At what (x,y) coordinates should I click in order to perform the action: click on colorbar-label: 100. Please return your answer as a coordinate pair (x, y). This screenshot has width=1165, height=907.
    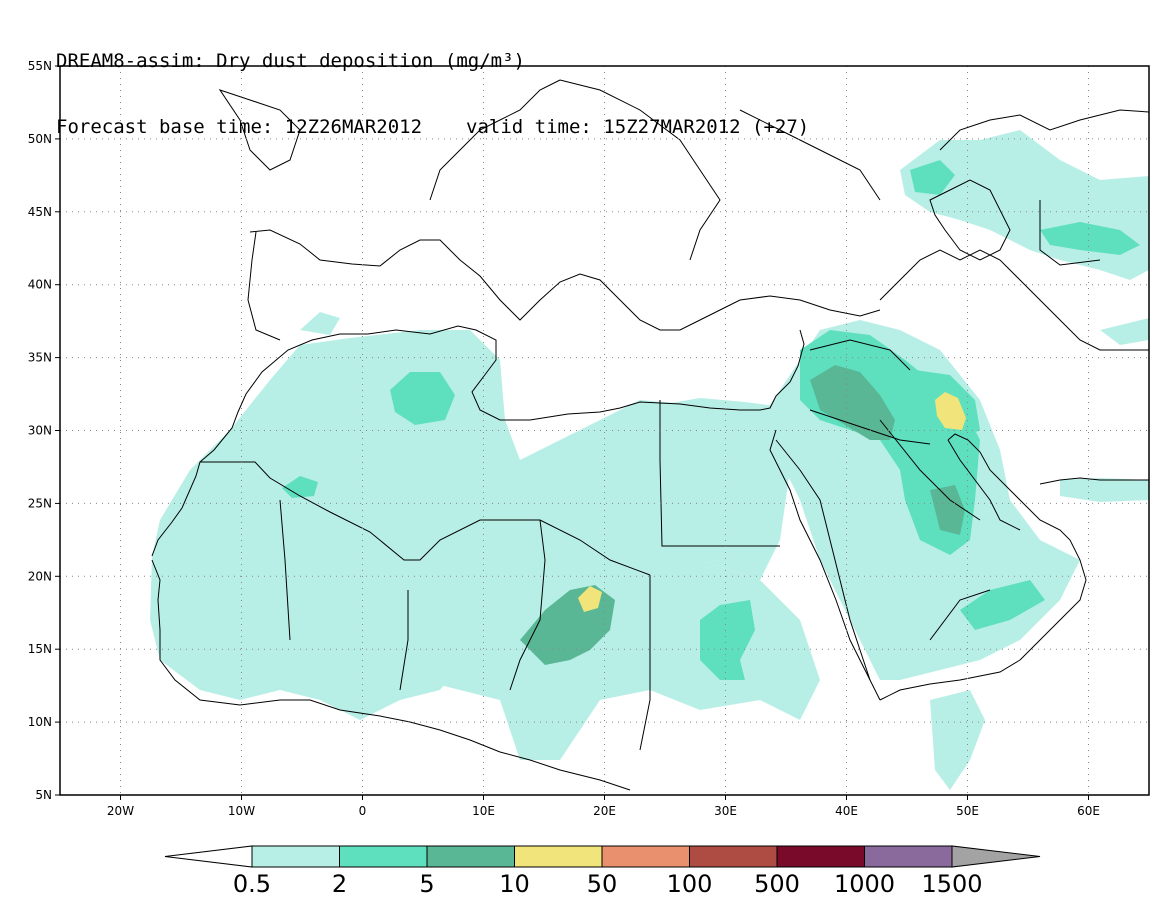
    Looking at the image, I should click on (690, 884).